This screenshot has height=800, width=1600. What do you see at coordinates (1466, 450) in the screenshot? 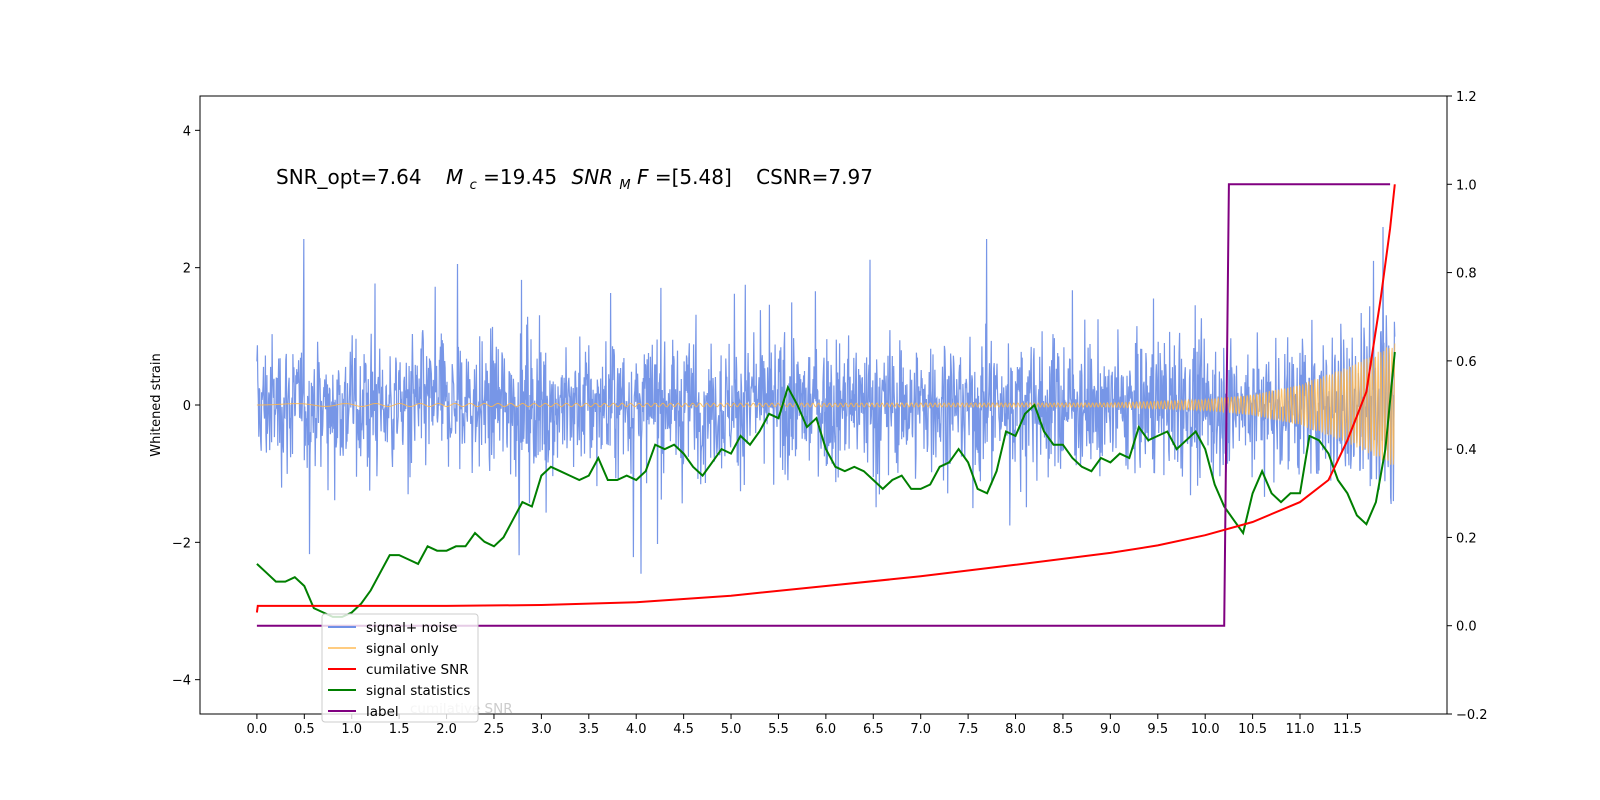
I see `y-right-tick-label: 0.4` at bounding box center [1466, 450].